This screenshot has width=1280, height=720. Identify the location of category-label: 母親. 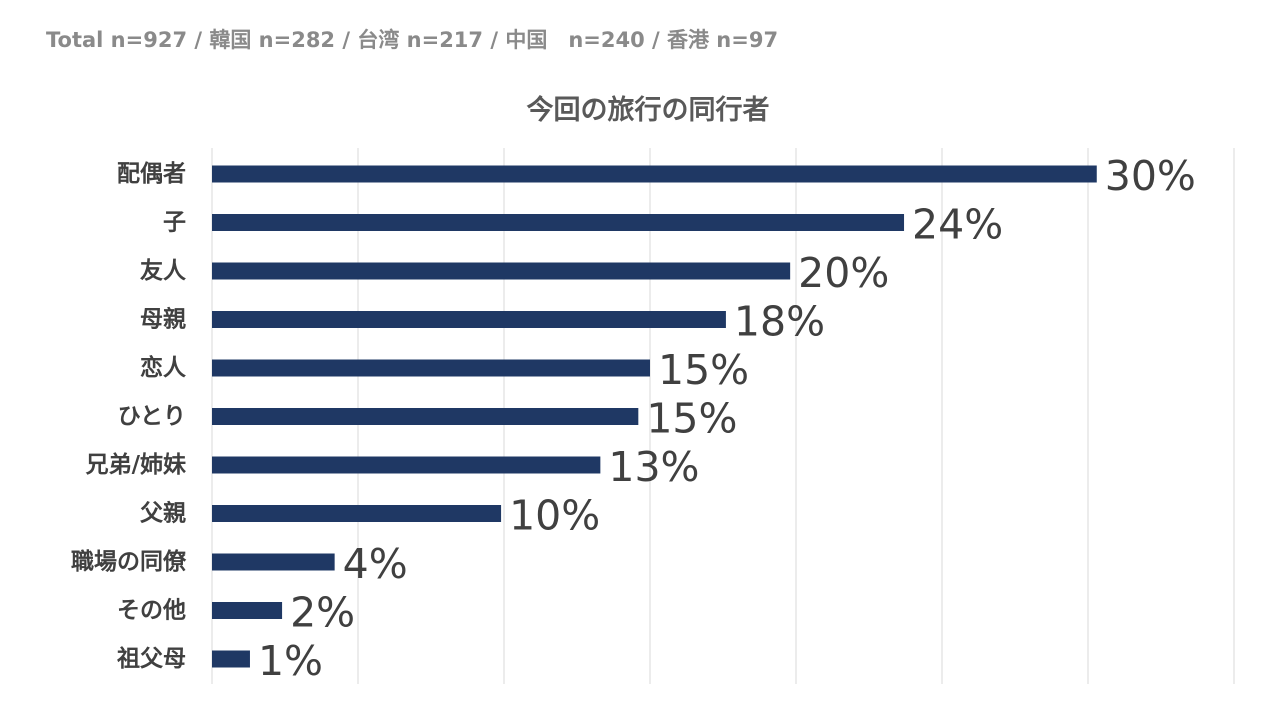
(163, 320).